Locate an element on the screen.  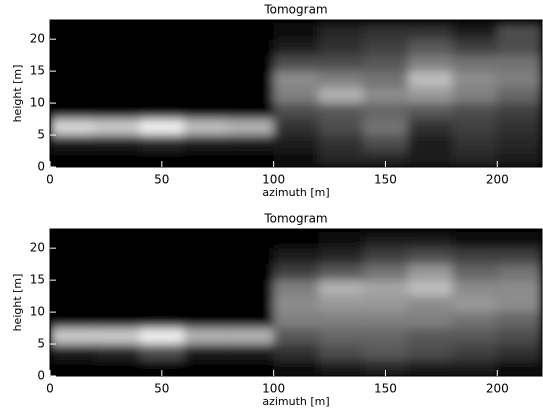
x-axis-label: azimuth [m] is located at coordinates (295, 401).